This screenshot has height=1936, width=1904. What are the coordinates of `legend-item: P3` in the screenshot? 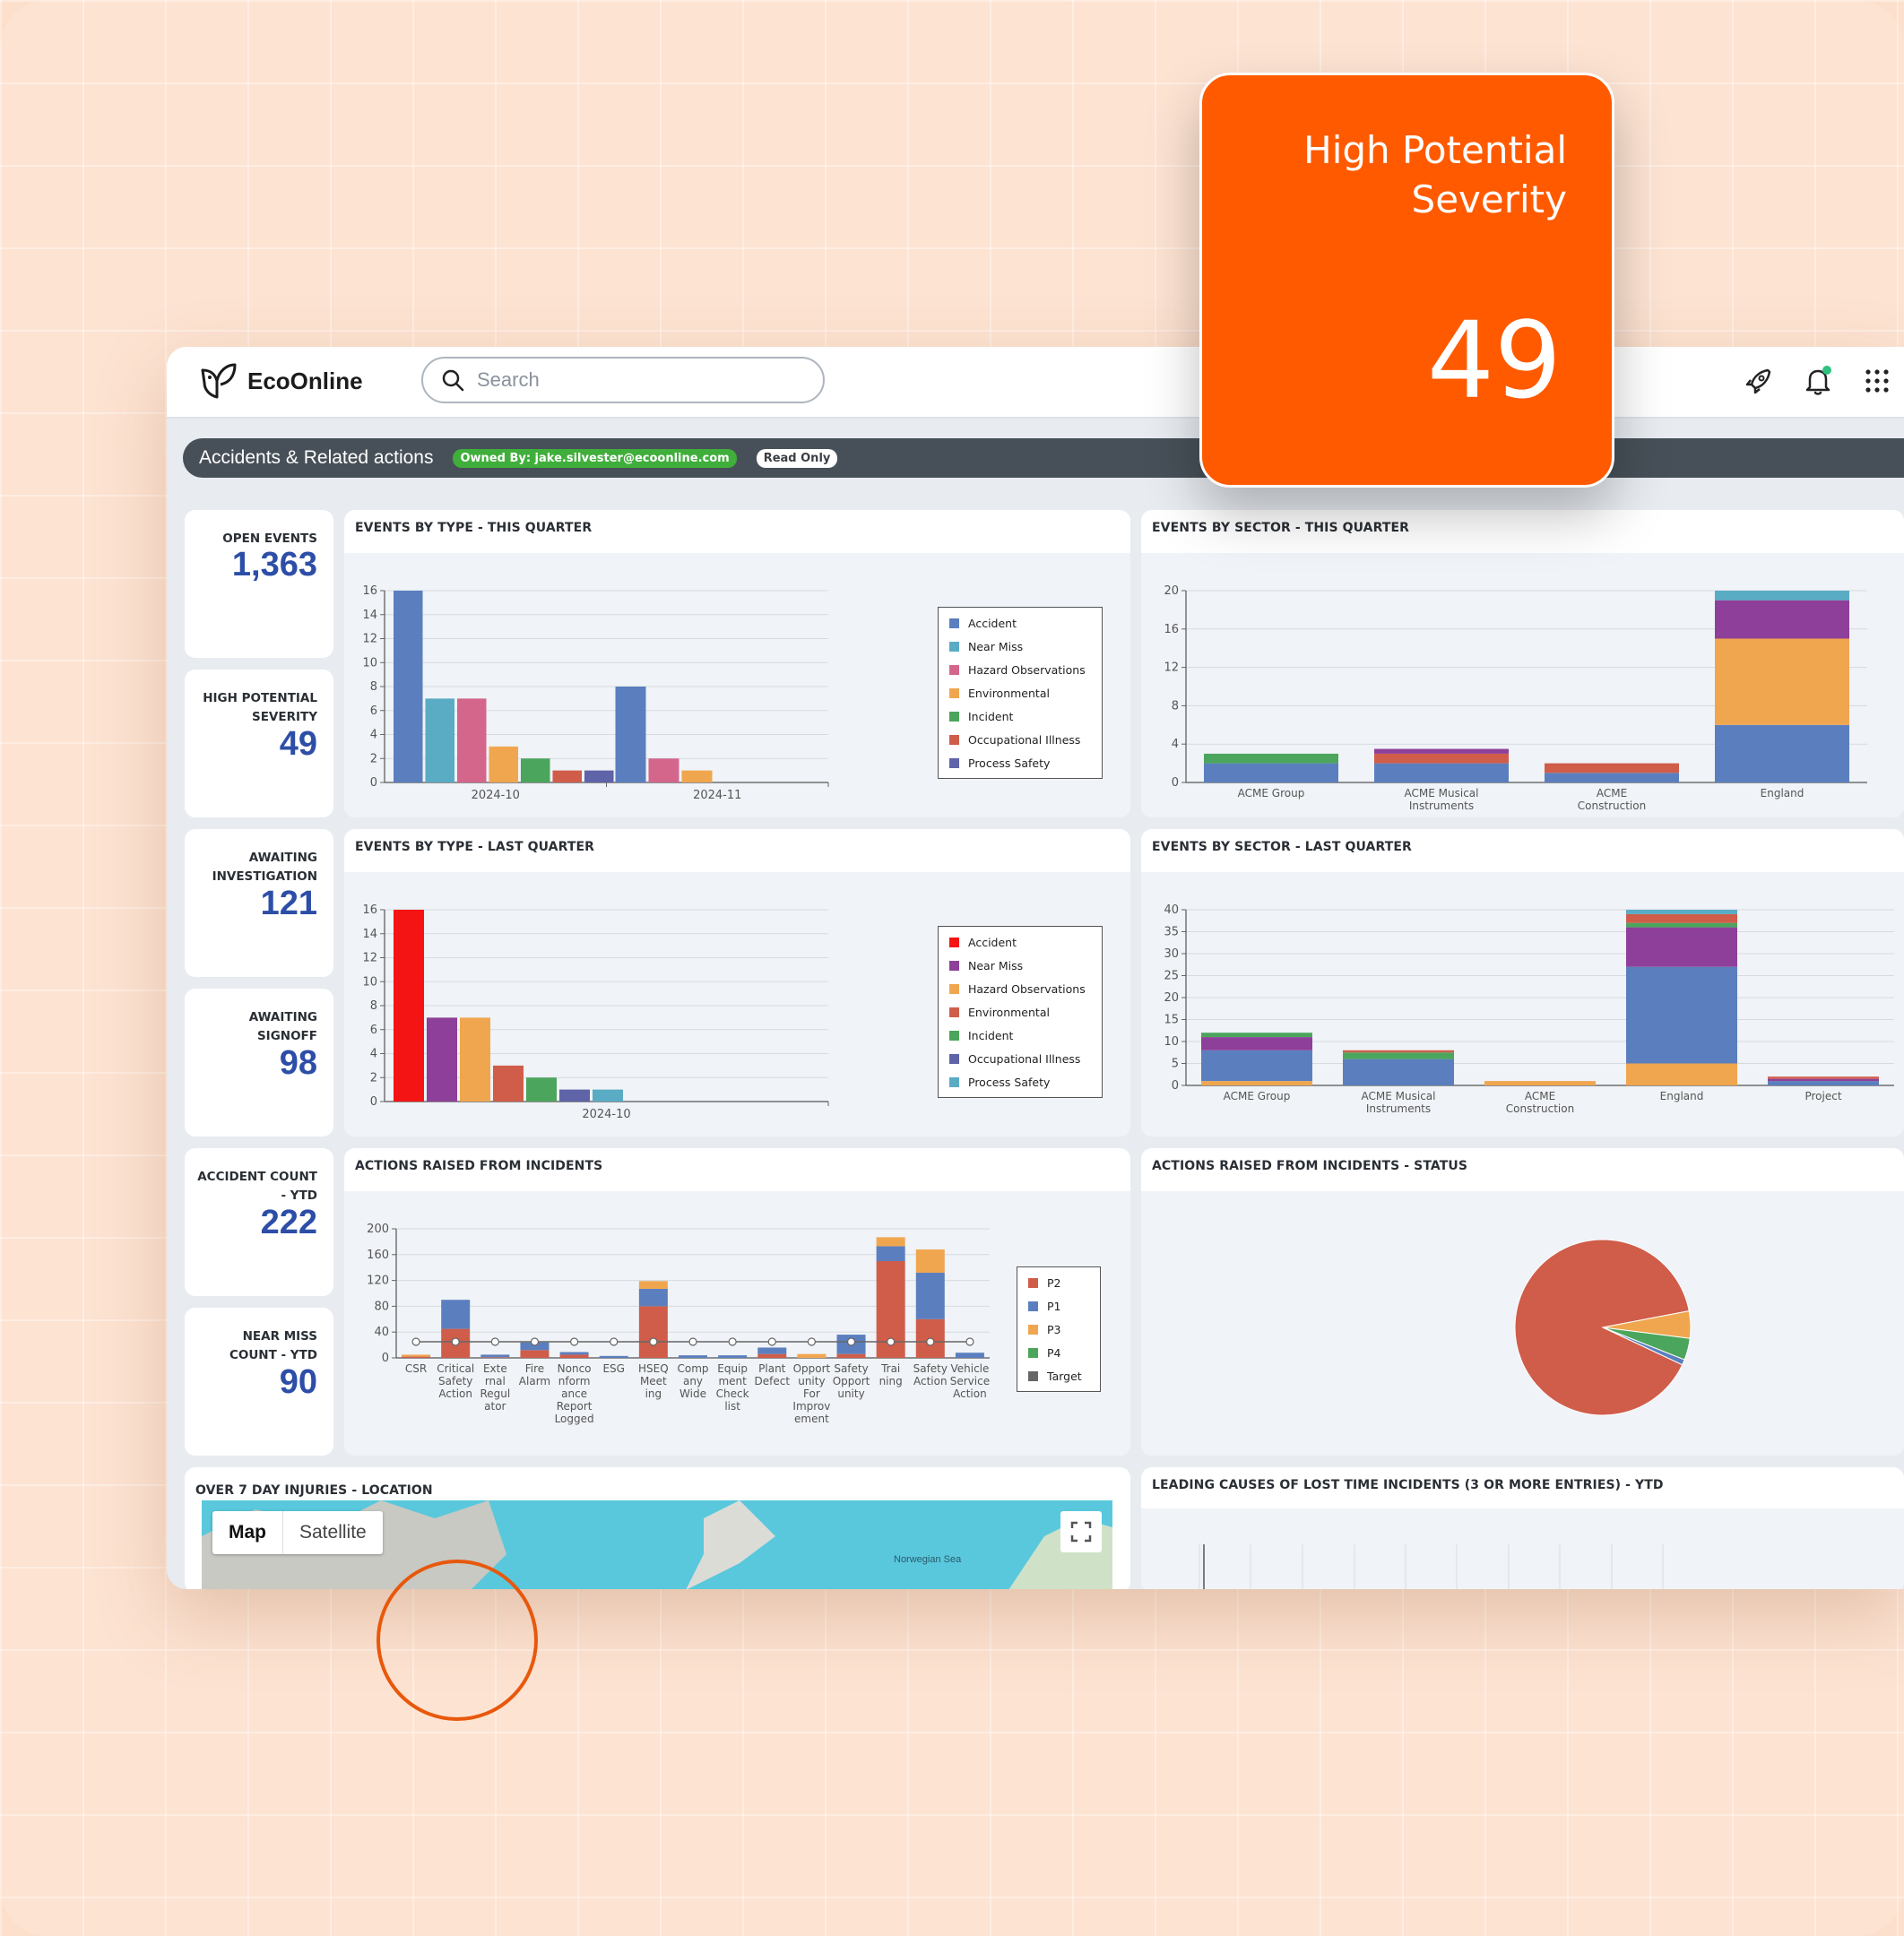 It's located at (1058, 1329).